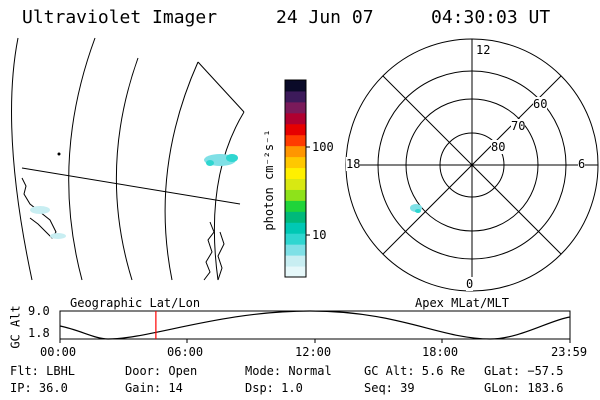 The width and height of the screenshot is (600, 400). What do you see at coordinates (569, 352) in the screenshot?
I see `time-tick-2359: 23:59` at bounding box center [569, 352].